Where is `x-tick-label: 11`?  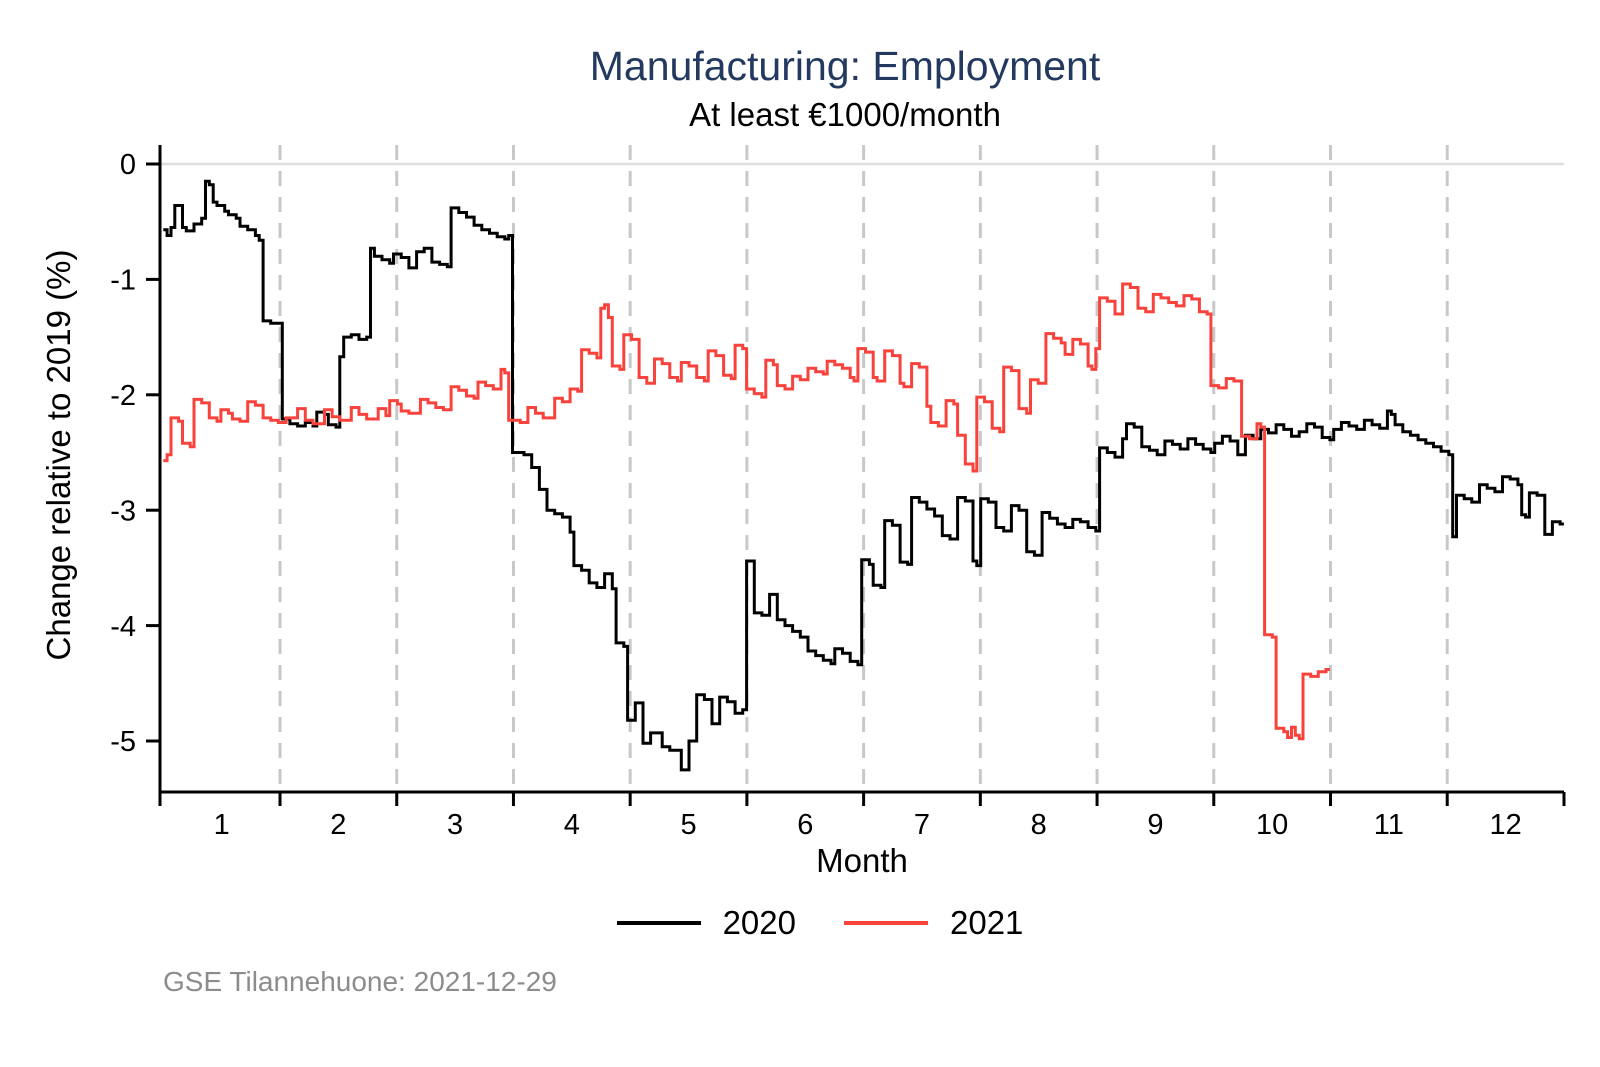 x-tick-label: 11 is located at coordinates (1389, 825).